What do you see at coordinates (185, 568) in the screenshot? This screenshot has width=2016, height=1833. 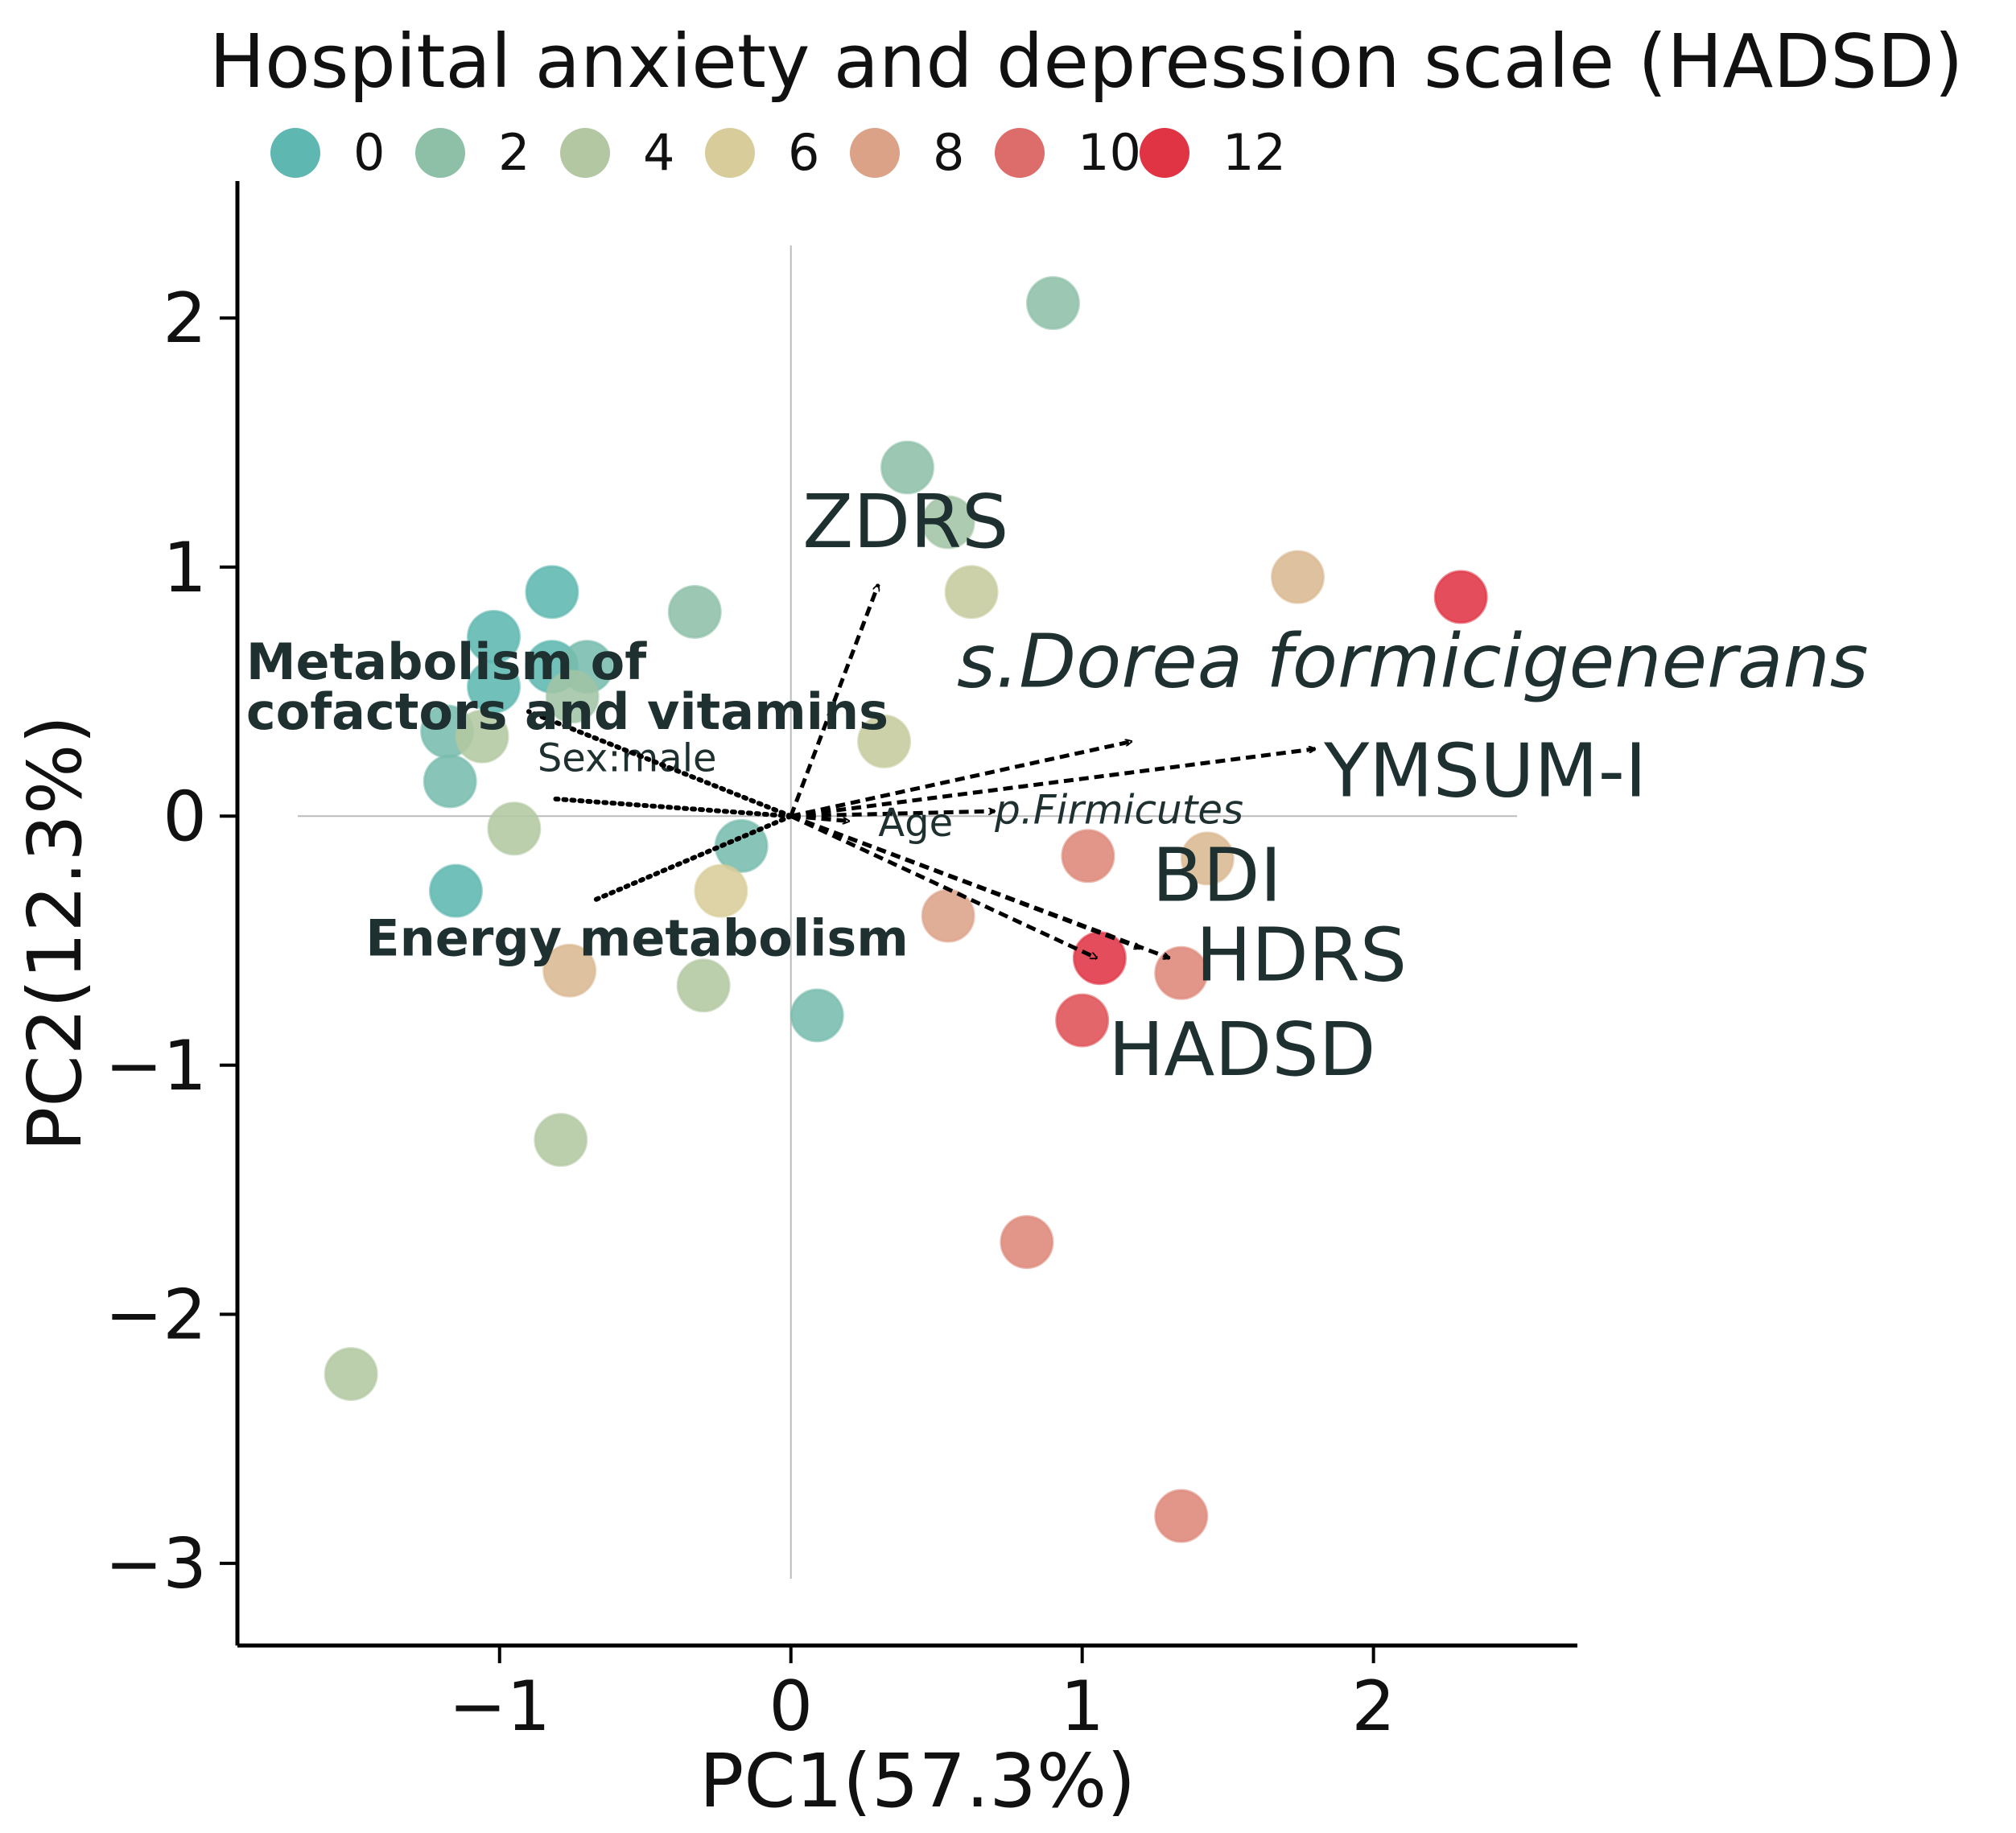 I see `y-tick-label: 1` at bounding box center [185, 568].